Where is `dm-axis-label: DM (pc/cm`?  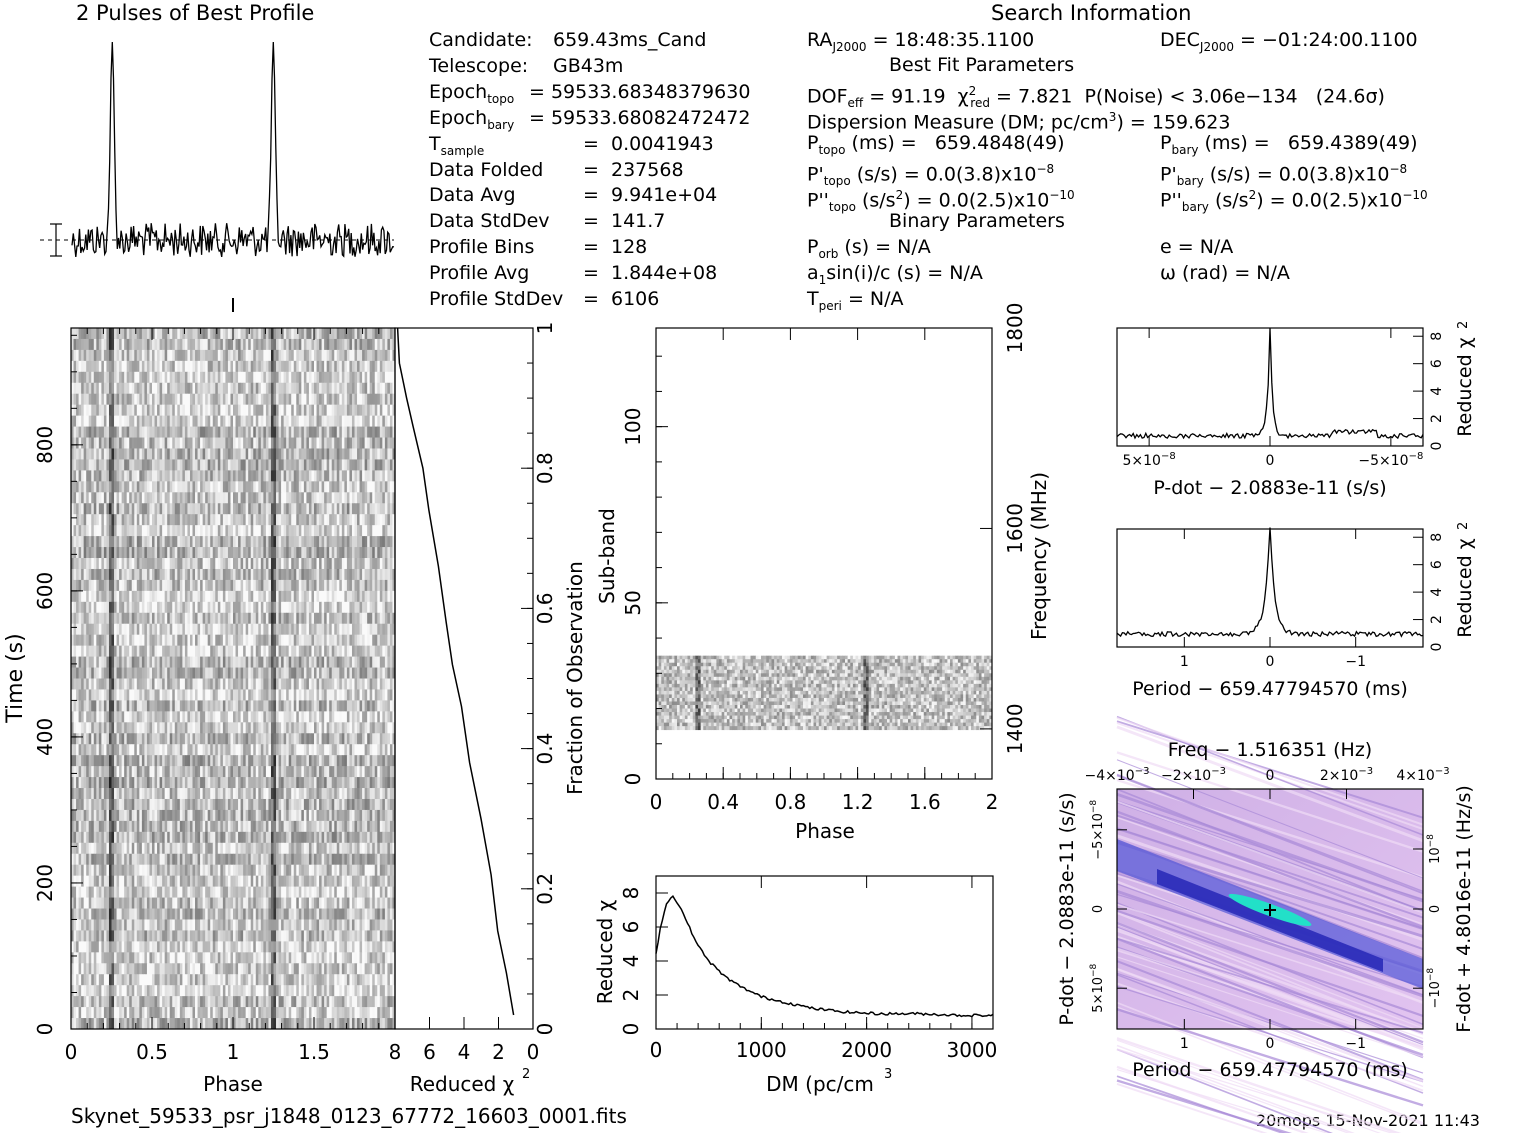 dm-axis-label: DM (pc/cm is located at coordinates (820, 1084).